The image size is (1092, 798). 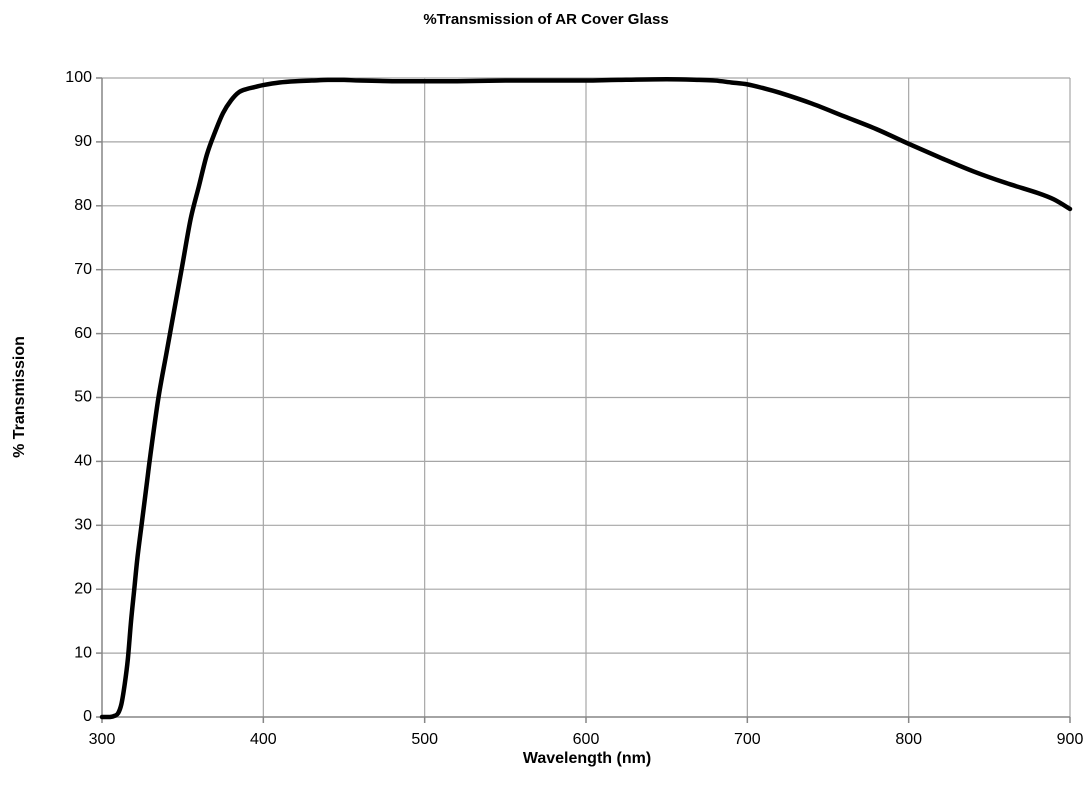 What do you see at coordinates (78, 77) in the screenshot?
I see `y-tick-label-100: 100` at bounding box center [78, 77].